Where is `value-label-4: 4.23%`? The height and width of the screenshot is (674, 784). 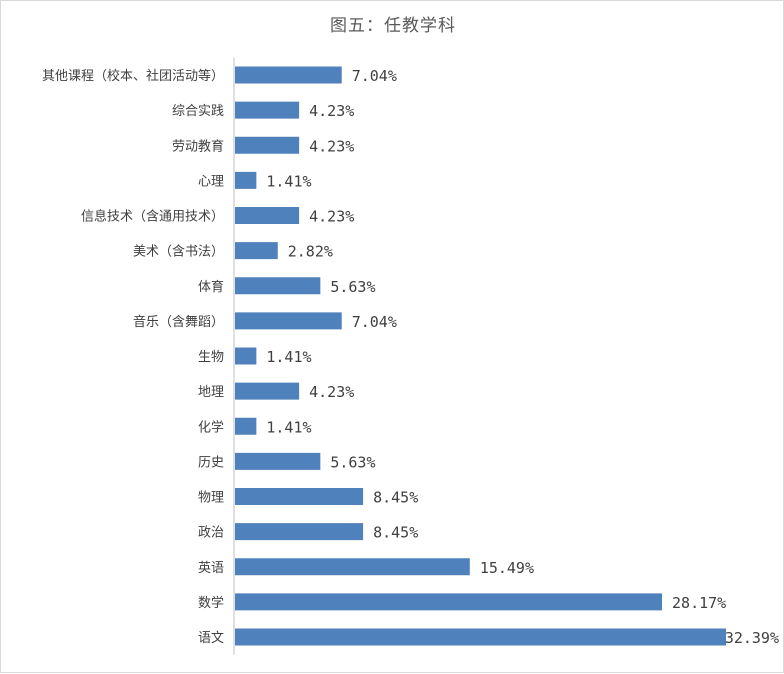 value-label-4: 4.23% is located at coordinates (331, 217).